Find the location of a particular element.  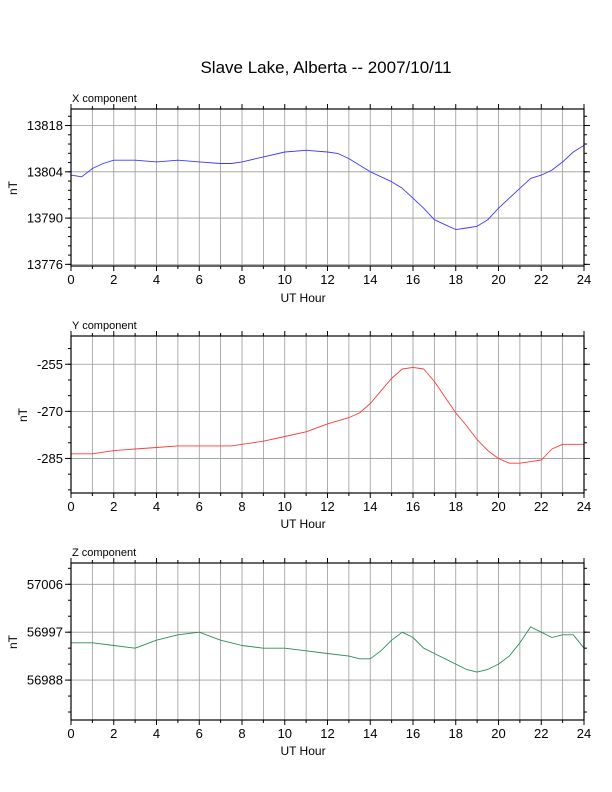

y-tick-label: 13804 is located at coordinates (45, 171).